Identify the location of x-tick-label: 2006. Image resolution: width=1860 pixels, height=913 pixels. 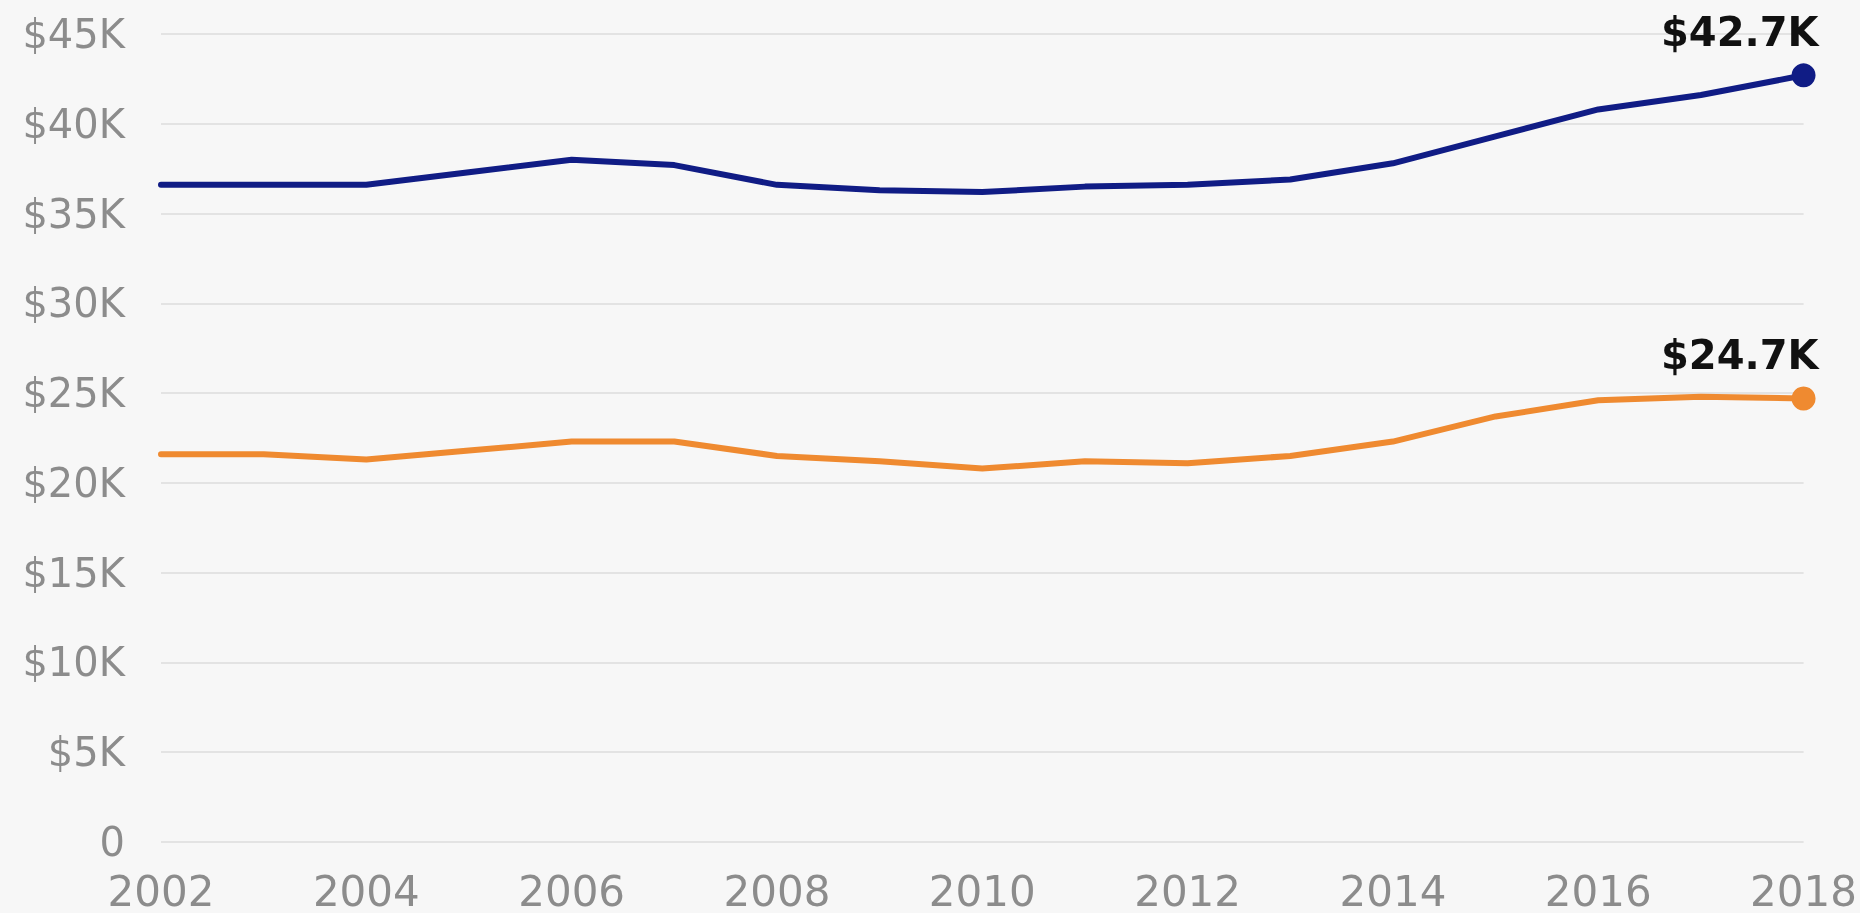
(572, 889).